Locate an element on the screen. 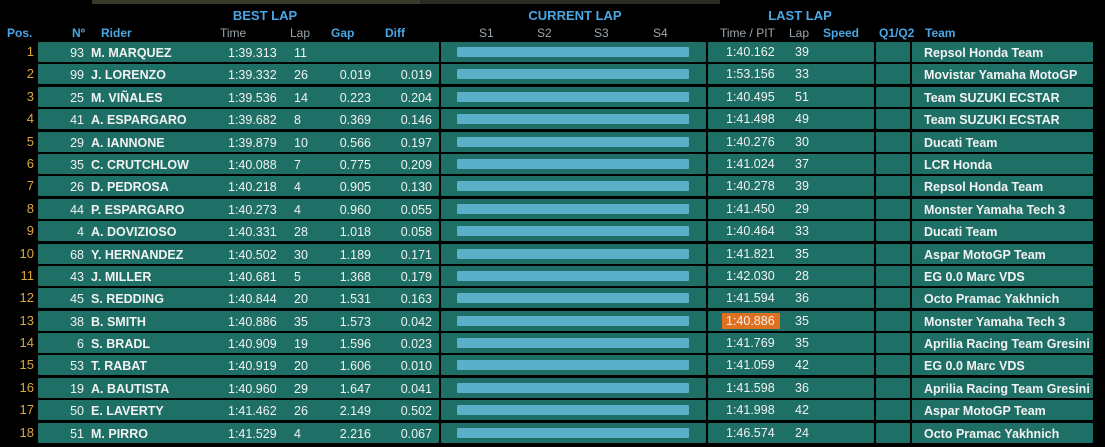  rider-name: S. BRADL is located at coordinates (121, 344).